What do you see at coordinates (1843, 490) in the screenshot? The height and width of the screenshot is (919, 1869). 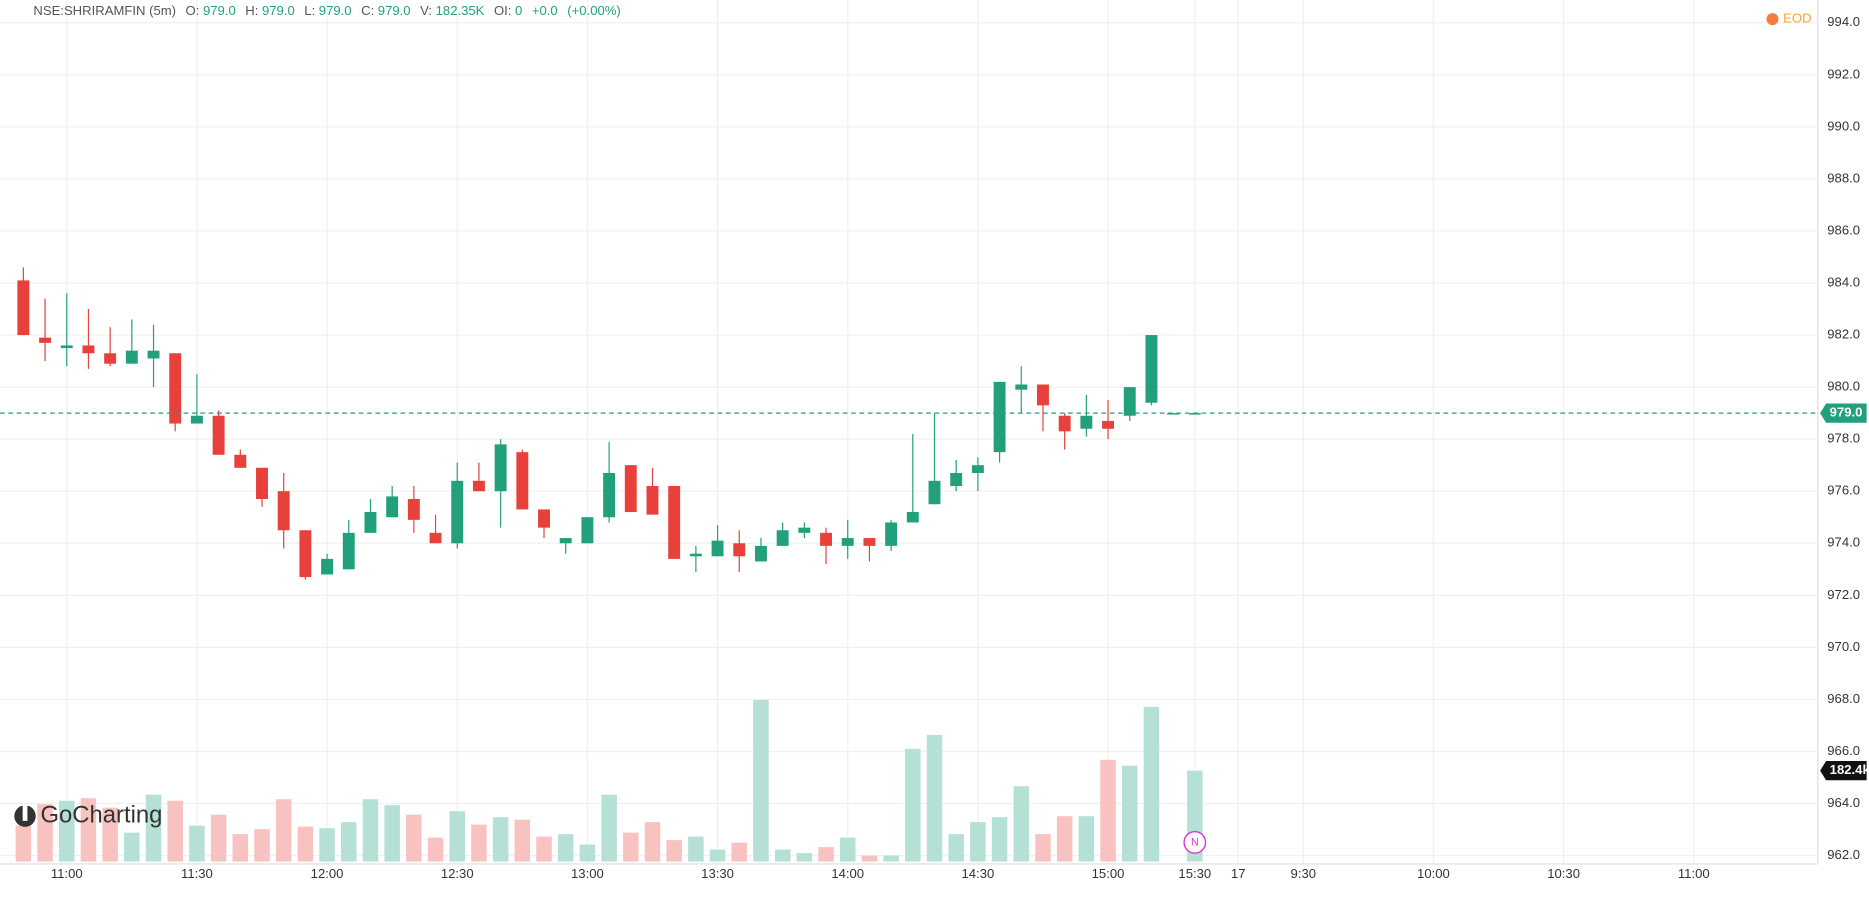 I see `y-tick-label: 976.0` at bounding box center [1843, 490].